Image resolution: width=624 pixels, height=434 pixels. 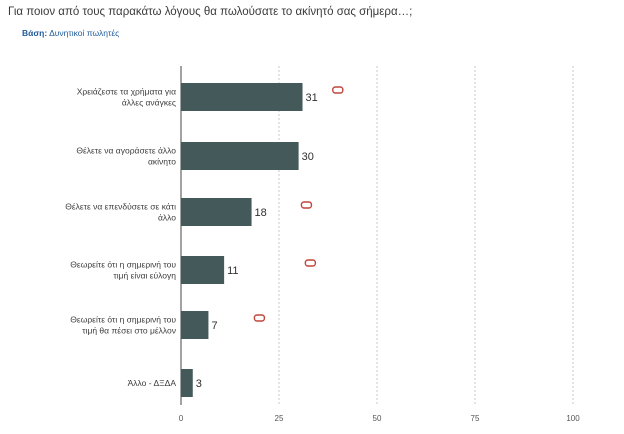 I want to click on x-tick-label: 25, so click(x=279, y=418).